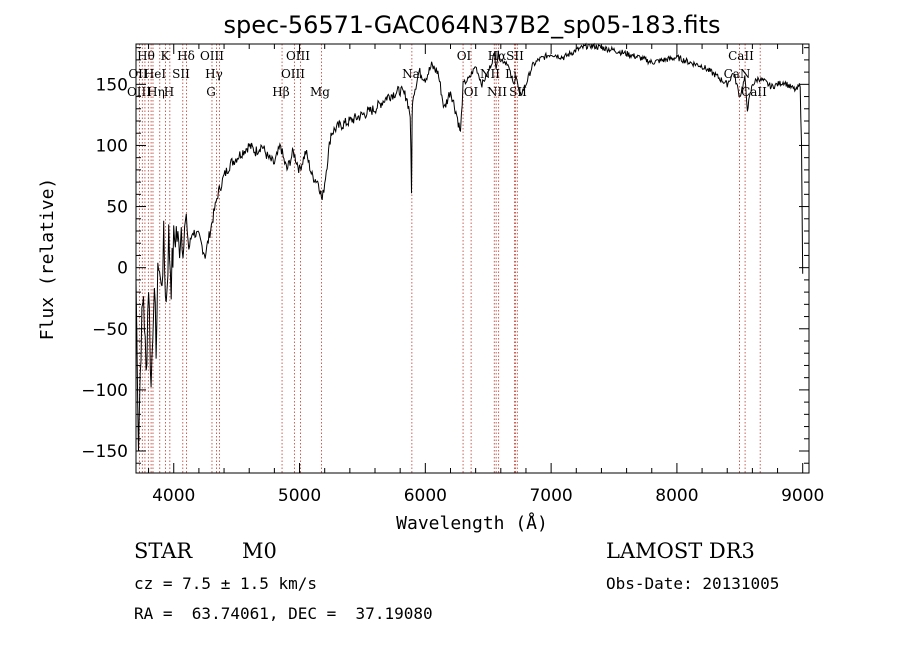  I want to click on y-axis-label: Flux (relative), so click(47, 259).